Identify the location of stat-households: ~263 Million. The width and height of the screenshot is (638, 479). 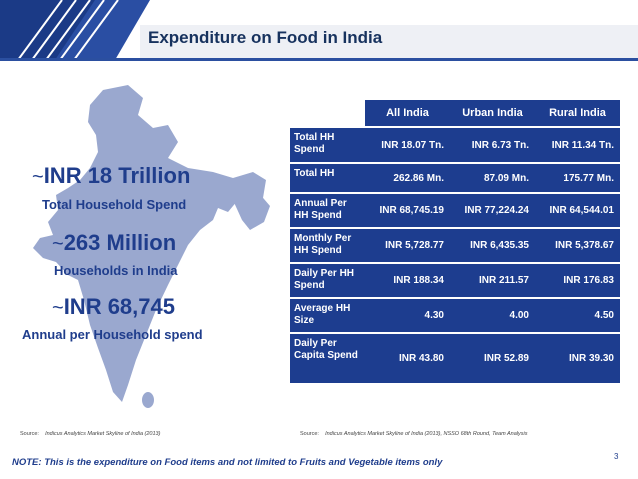
(114, 243).